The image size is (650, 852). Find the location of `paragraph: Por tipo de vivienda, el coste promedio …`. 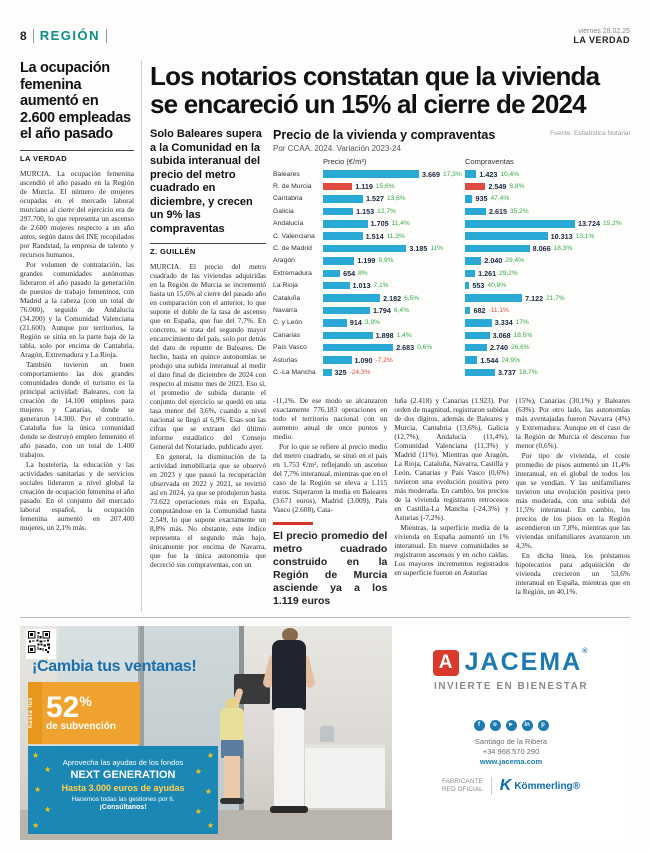

paragraph: Por tipo de vivienda, el coste promedio … is located at coordinates (572, 500).